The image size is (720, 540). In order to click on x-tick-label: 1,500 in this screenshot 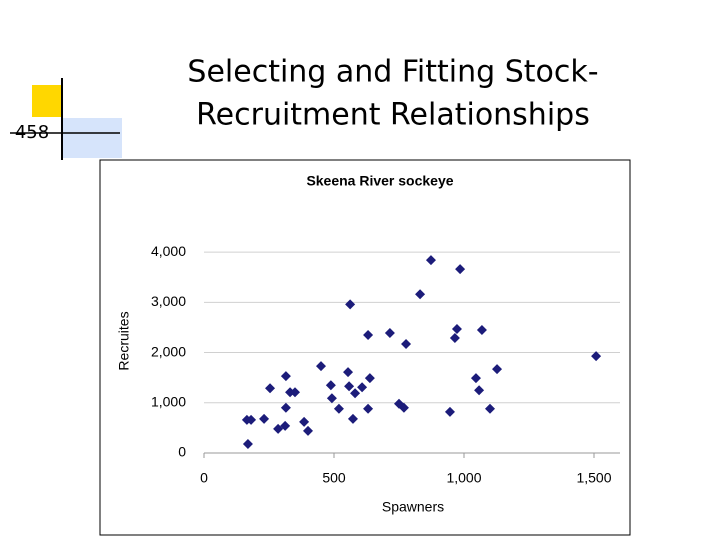, I will do `click(593, 478)`.